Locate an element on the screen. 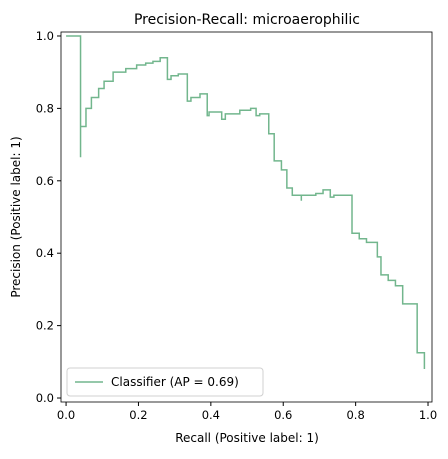  y-tick-label: 0.0 is located at coordinates (45, 398).